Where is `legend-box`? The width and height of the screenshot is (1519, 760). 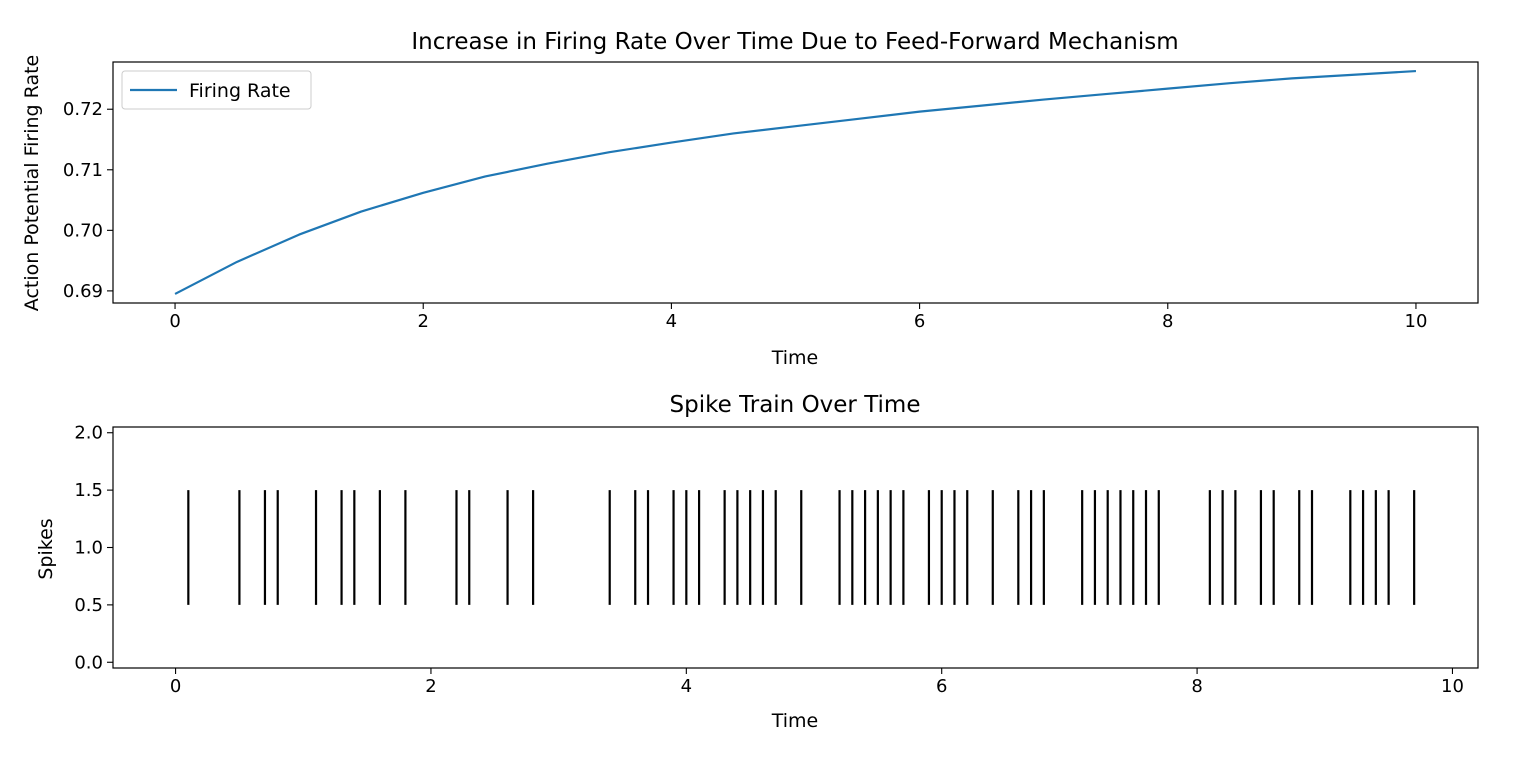
legend-box is located at coordinates (216, 90).